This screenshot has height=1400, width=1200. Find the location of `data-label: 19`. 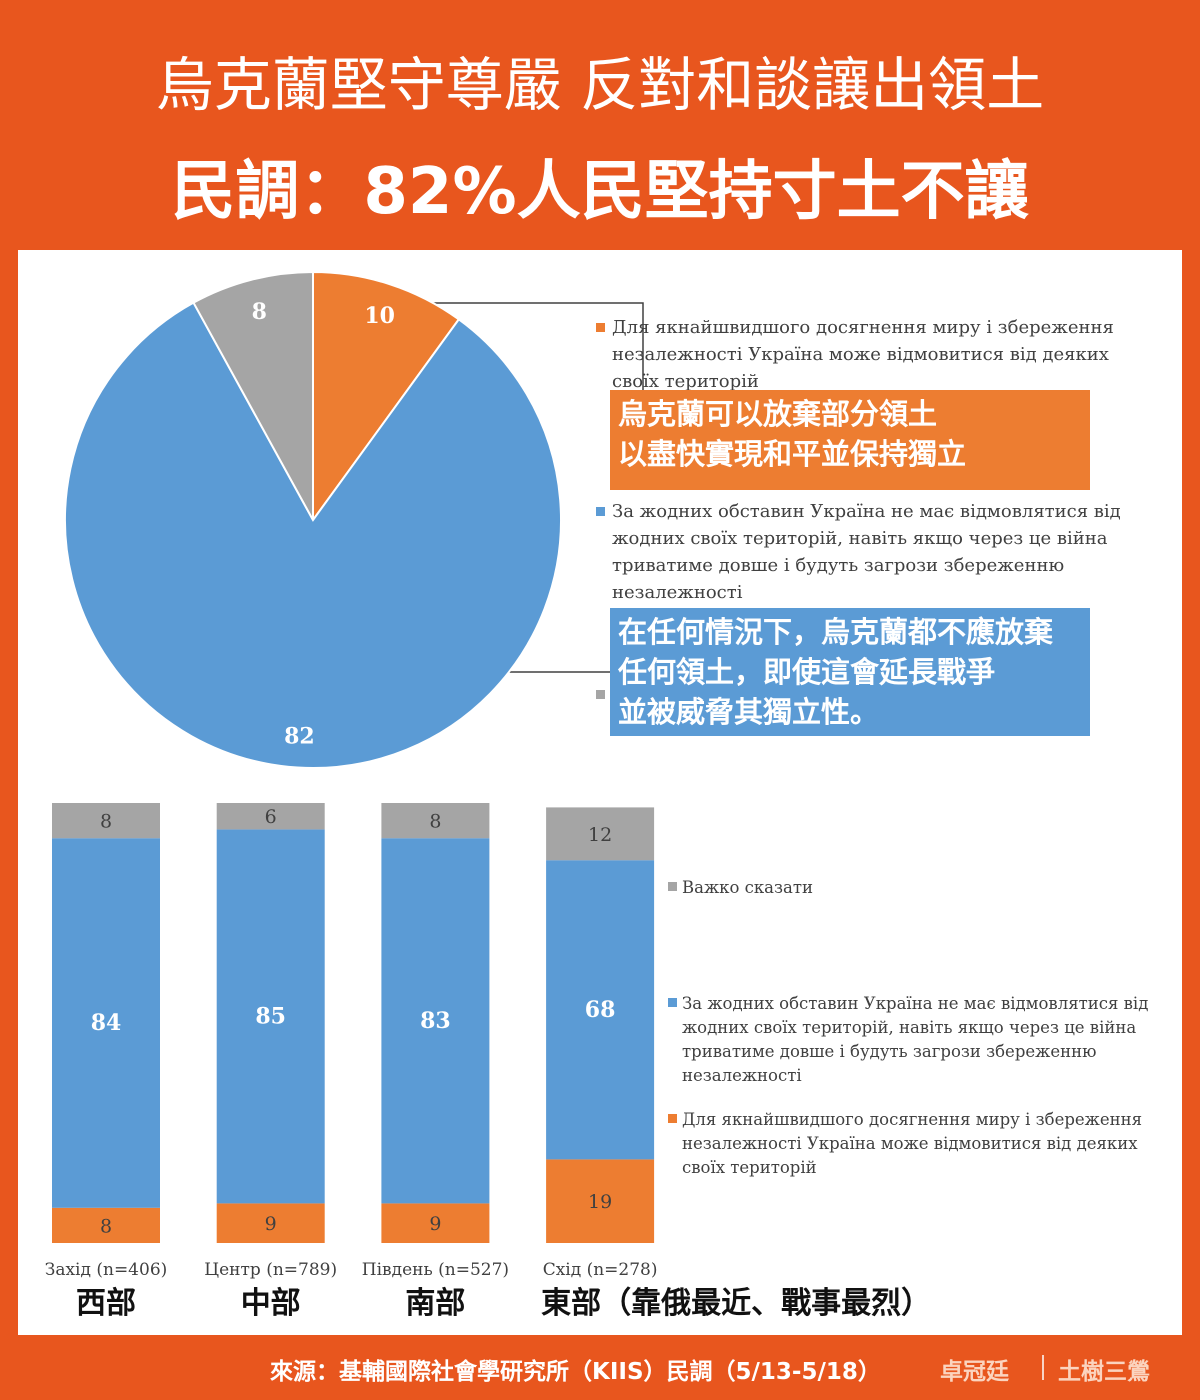

data-label: 19 is located at coordinates (600, 1202).